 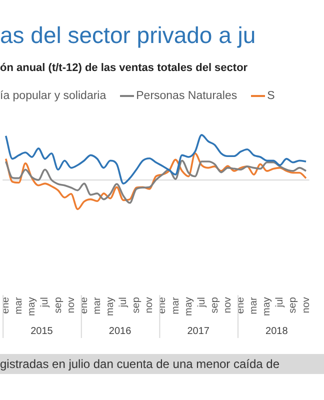 I want to click on text: 2017, so click(x=198, y=331).